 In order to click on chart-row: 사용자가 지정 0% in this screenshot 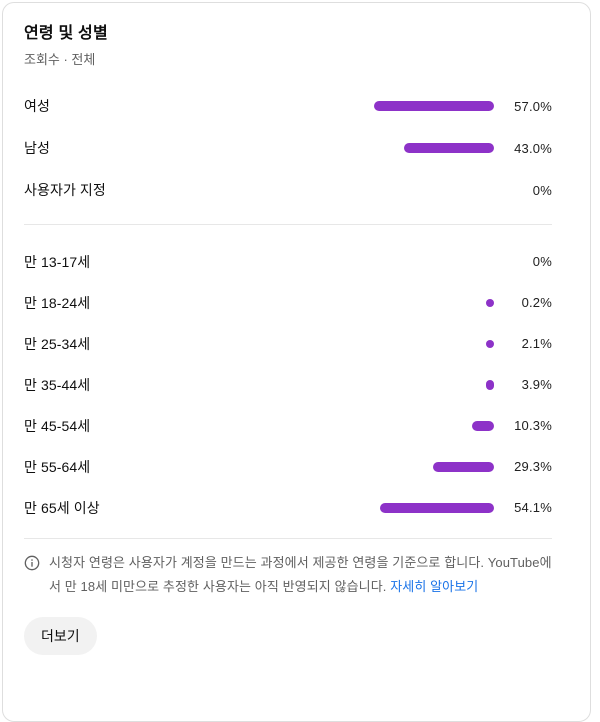, I will do `click(288, 190)`.